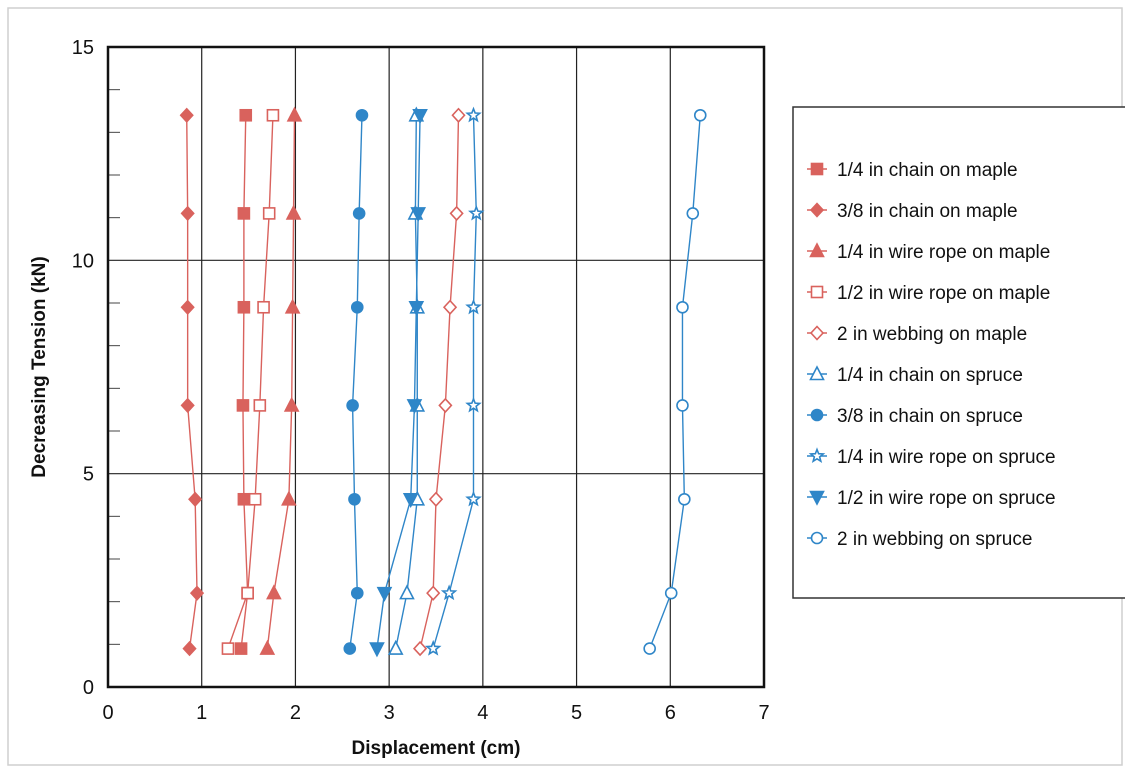 This screenshot has height=767, width=1125. I want to click on x-axis-title: Displacement (cm), so click(436, 748).